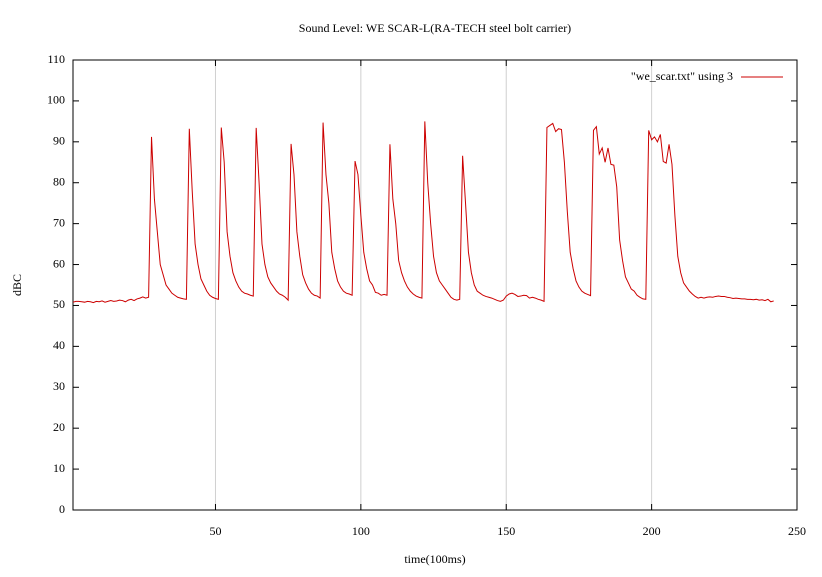  What do you see at coordinates (59, 386) in the screenshot?
I see `y-tick-label: 30` at bounding box center [59, 386].